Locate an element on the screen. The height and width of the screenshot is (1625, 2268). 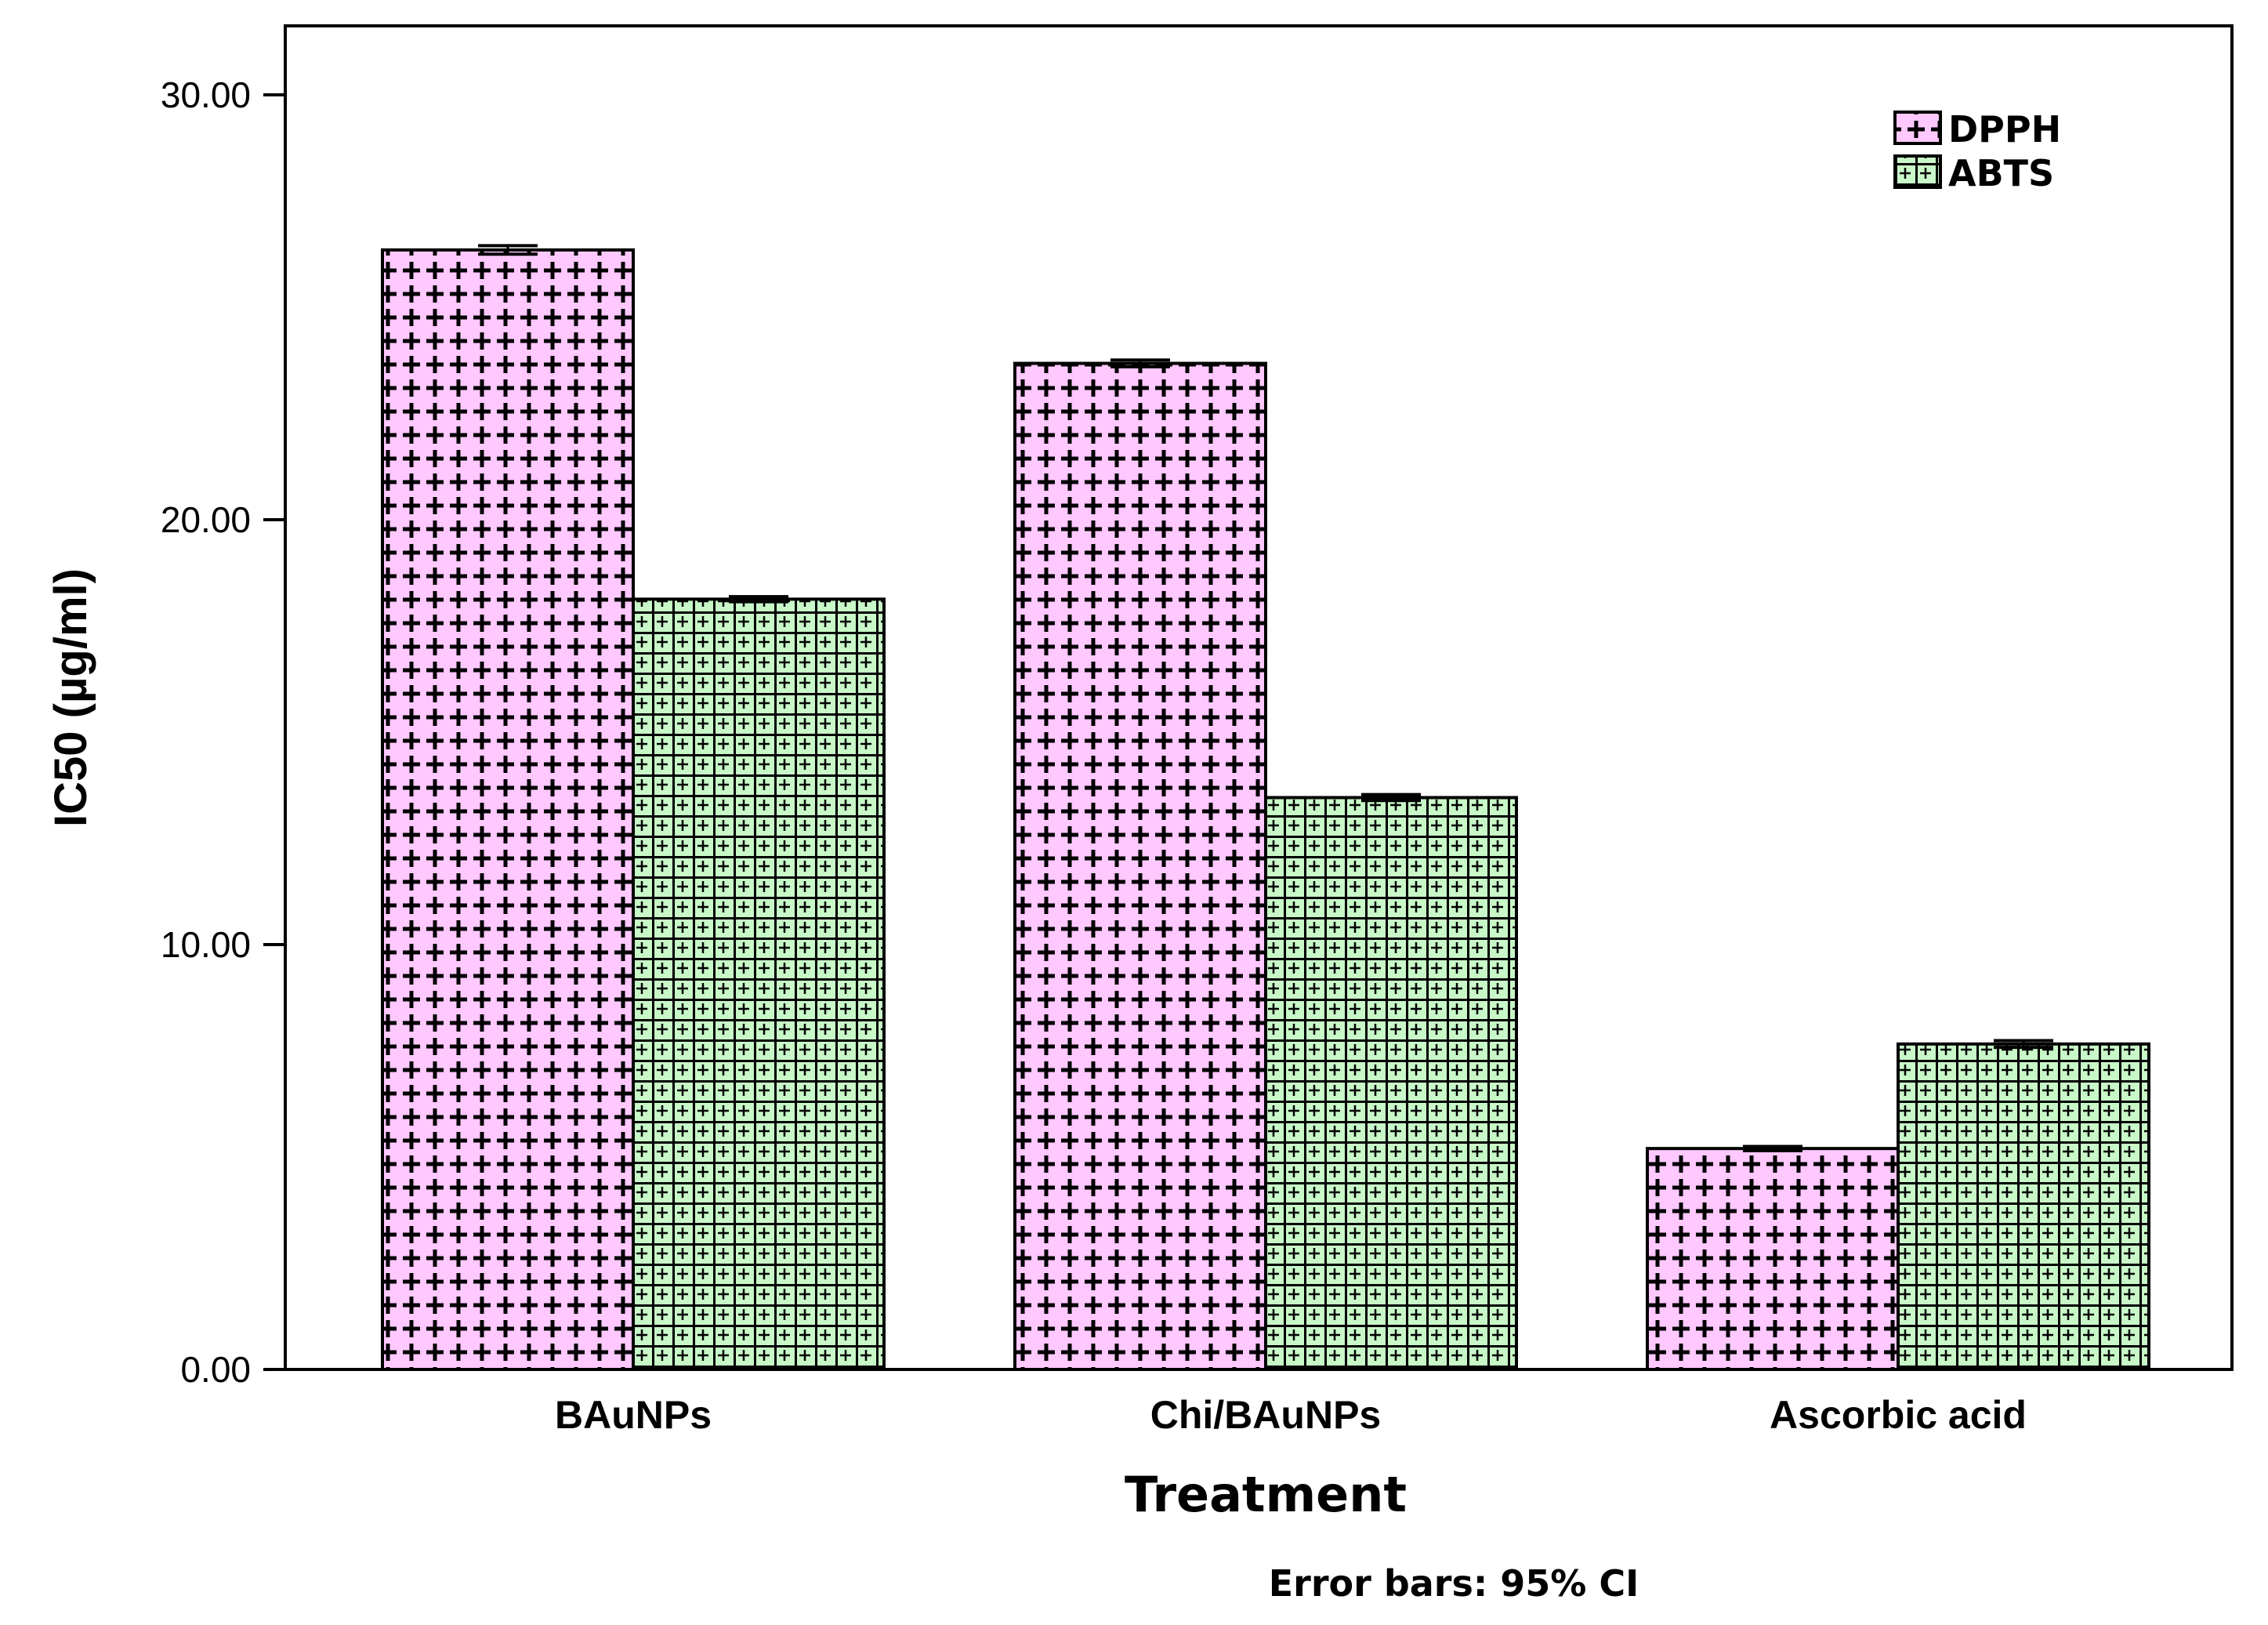
legend-label-abts: ABTS is located at coordinates (2001, 173).